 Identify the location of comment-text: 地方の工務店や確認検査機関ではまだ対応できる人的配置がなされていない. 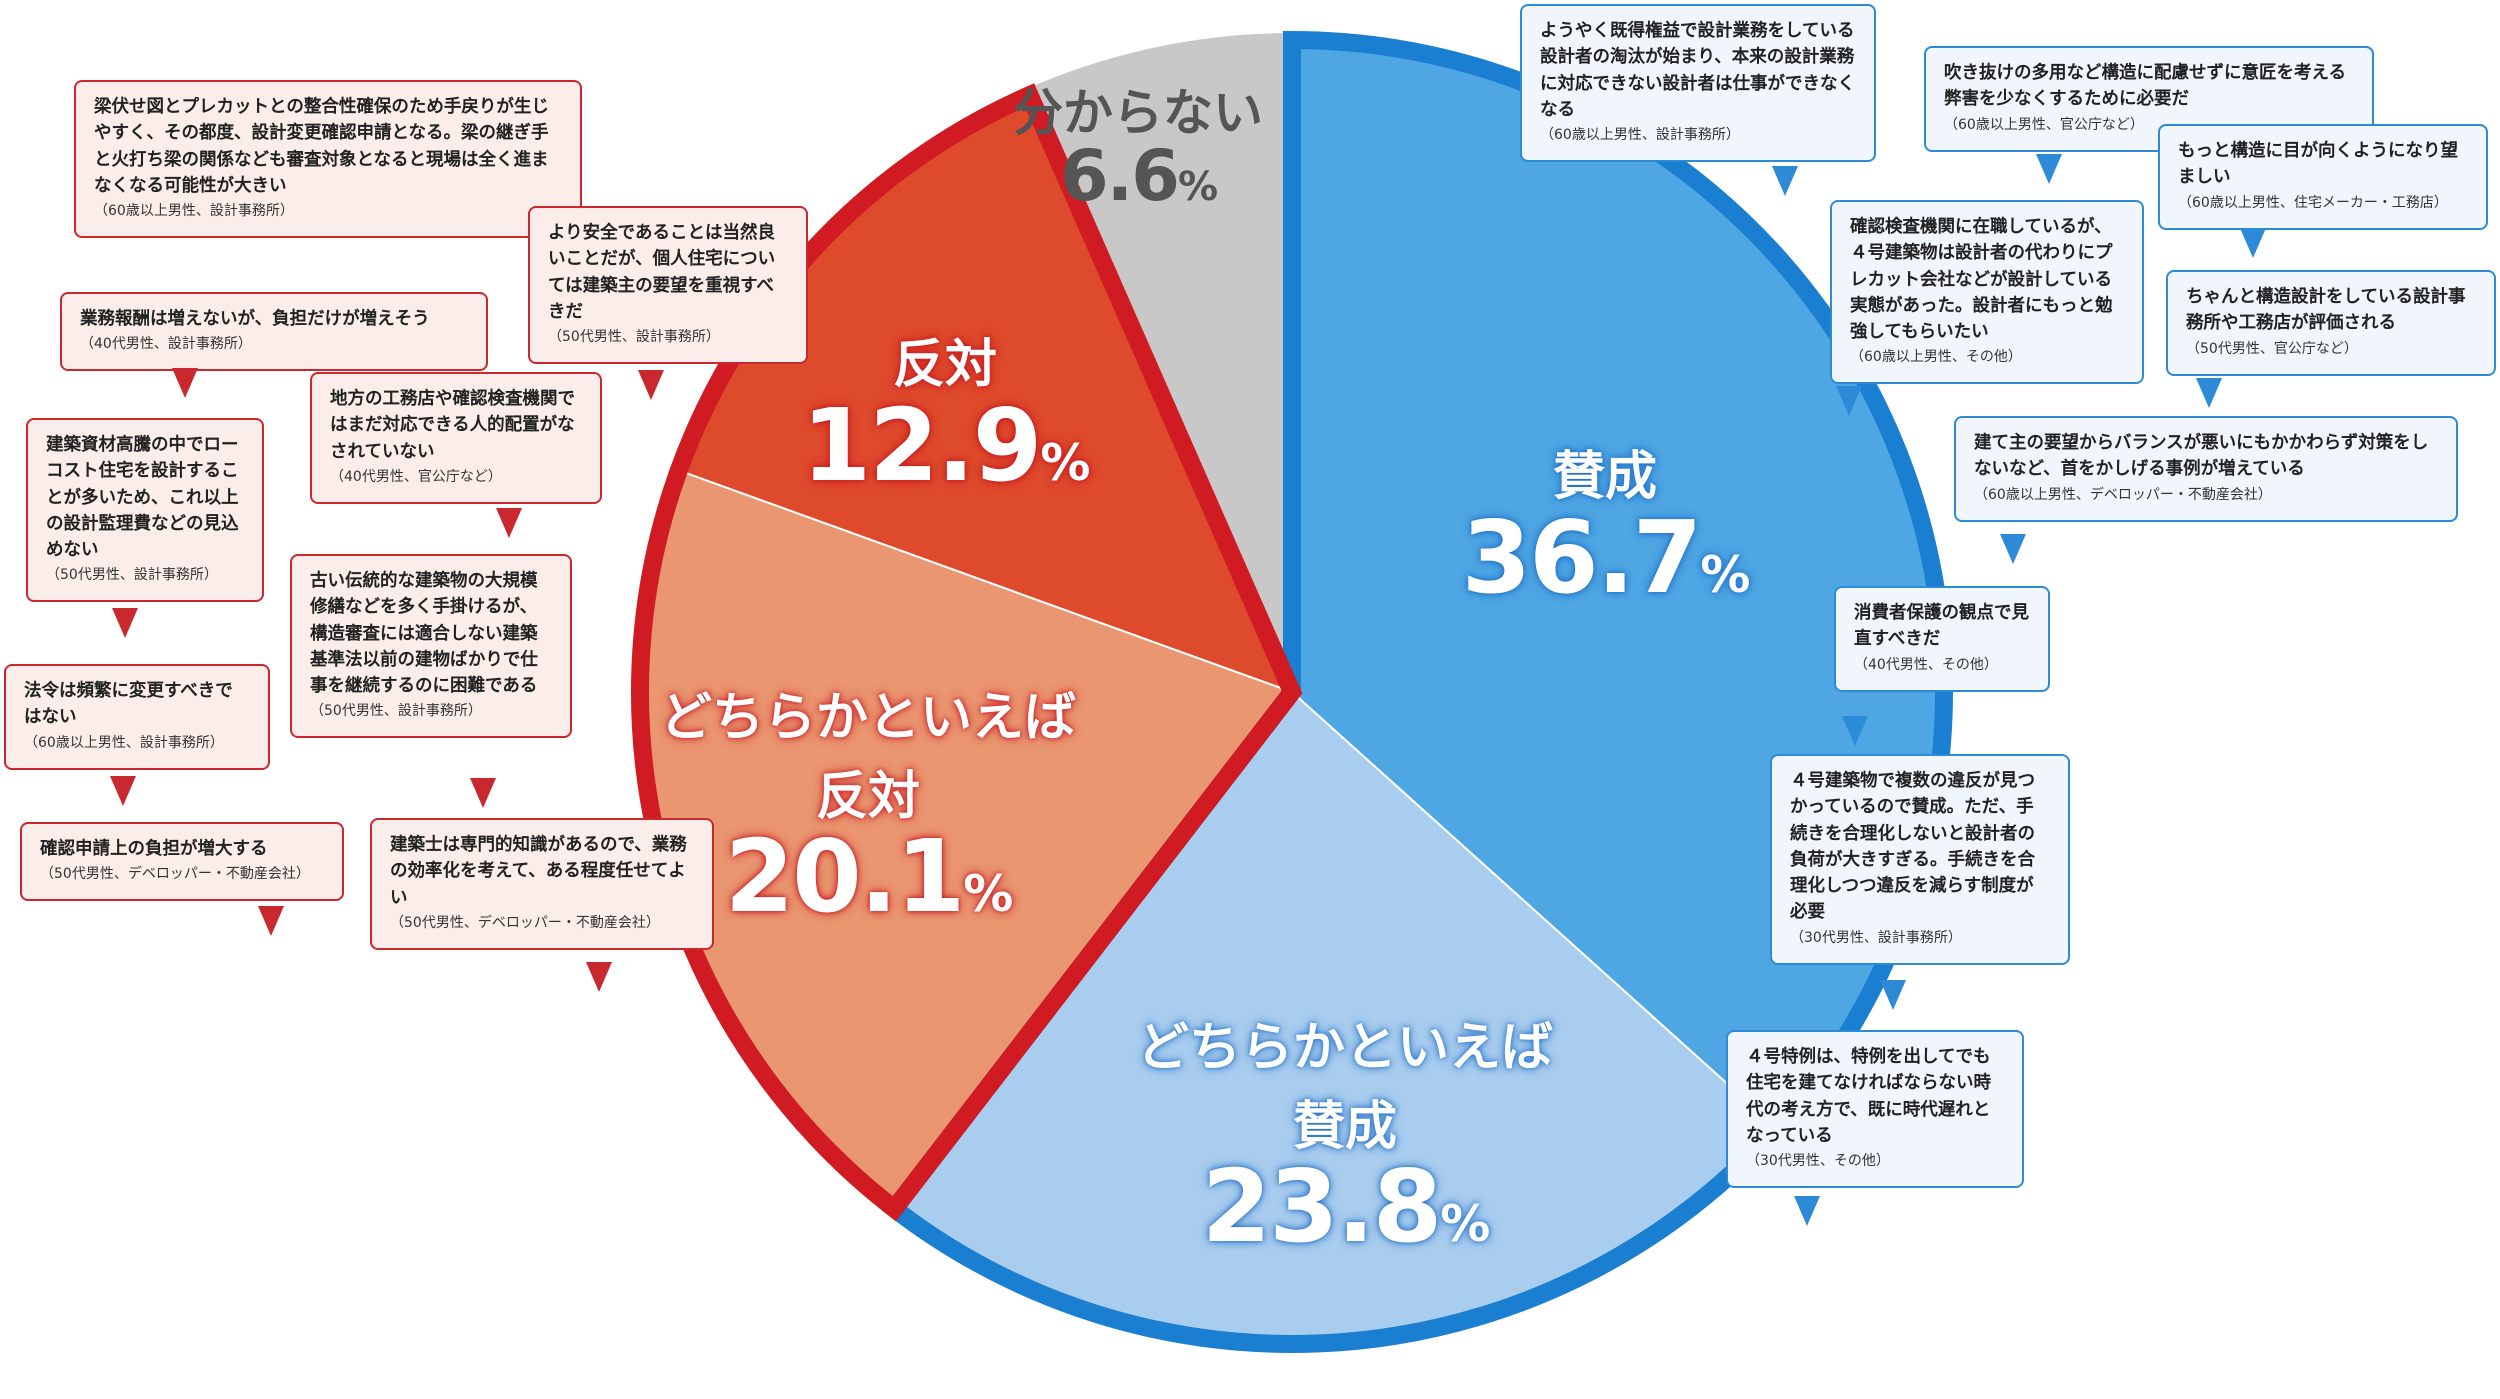
(452, 425).